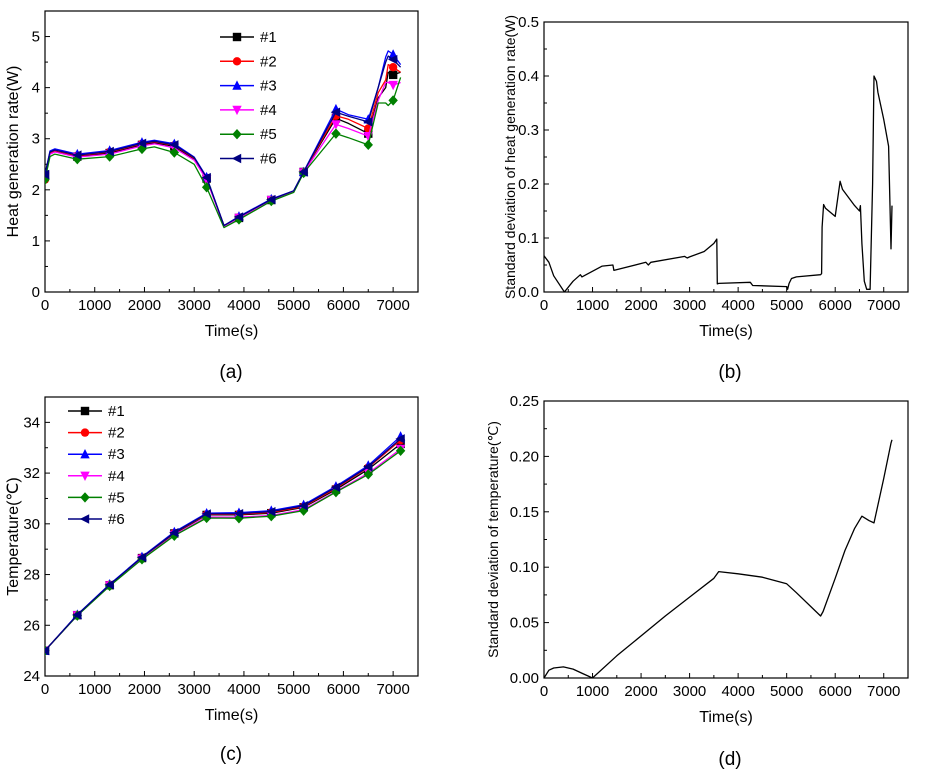 This screenshot has width=931, height=775. What do you see at coordinates (36, 88) in the screenshot?
I see `y-tick-label: 4` at bounding box center [36, 88].